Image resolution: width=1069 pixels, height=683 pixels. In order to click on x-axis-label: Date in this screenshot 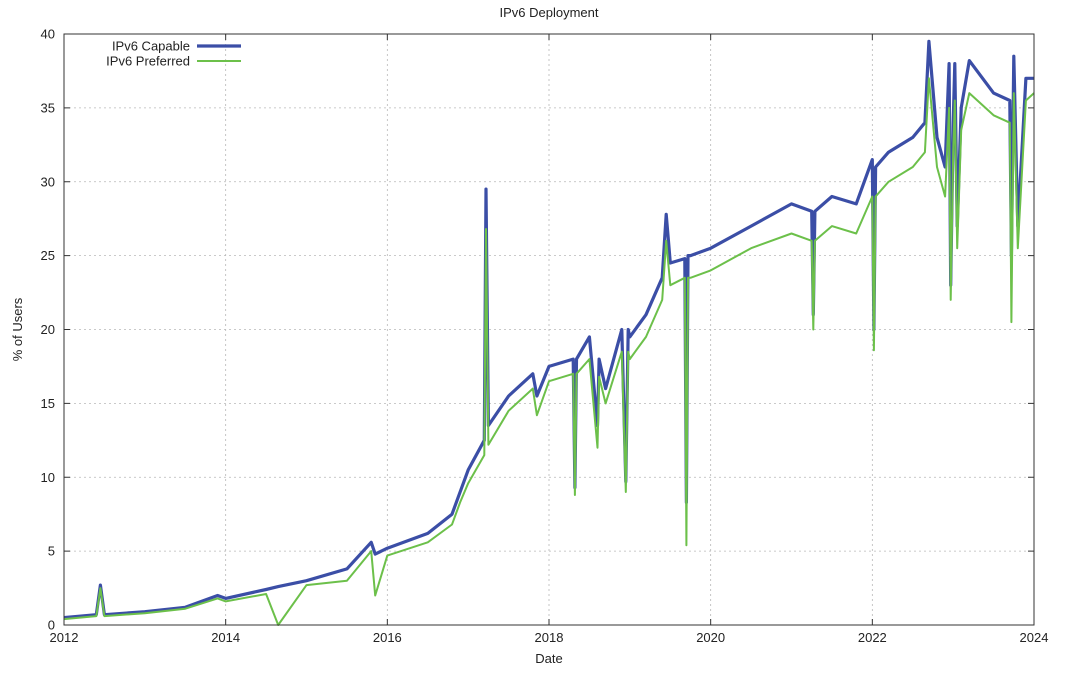, I will do `click(548, 658)`.